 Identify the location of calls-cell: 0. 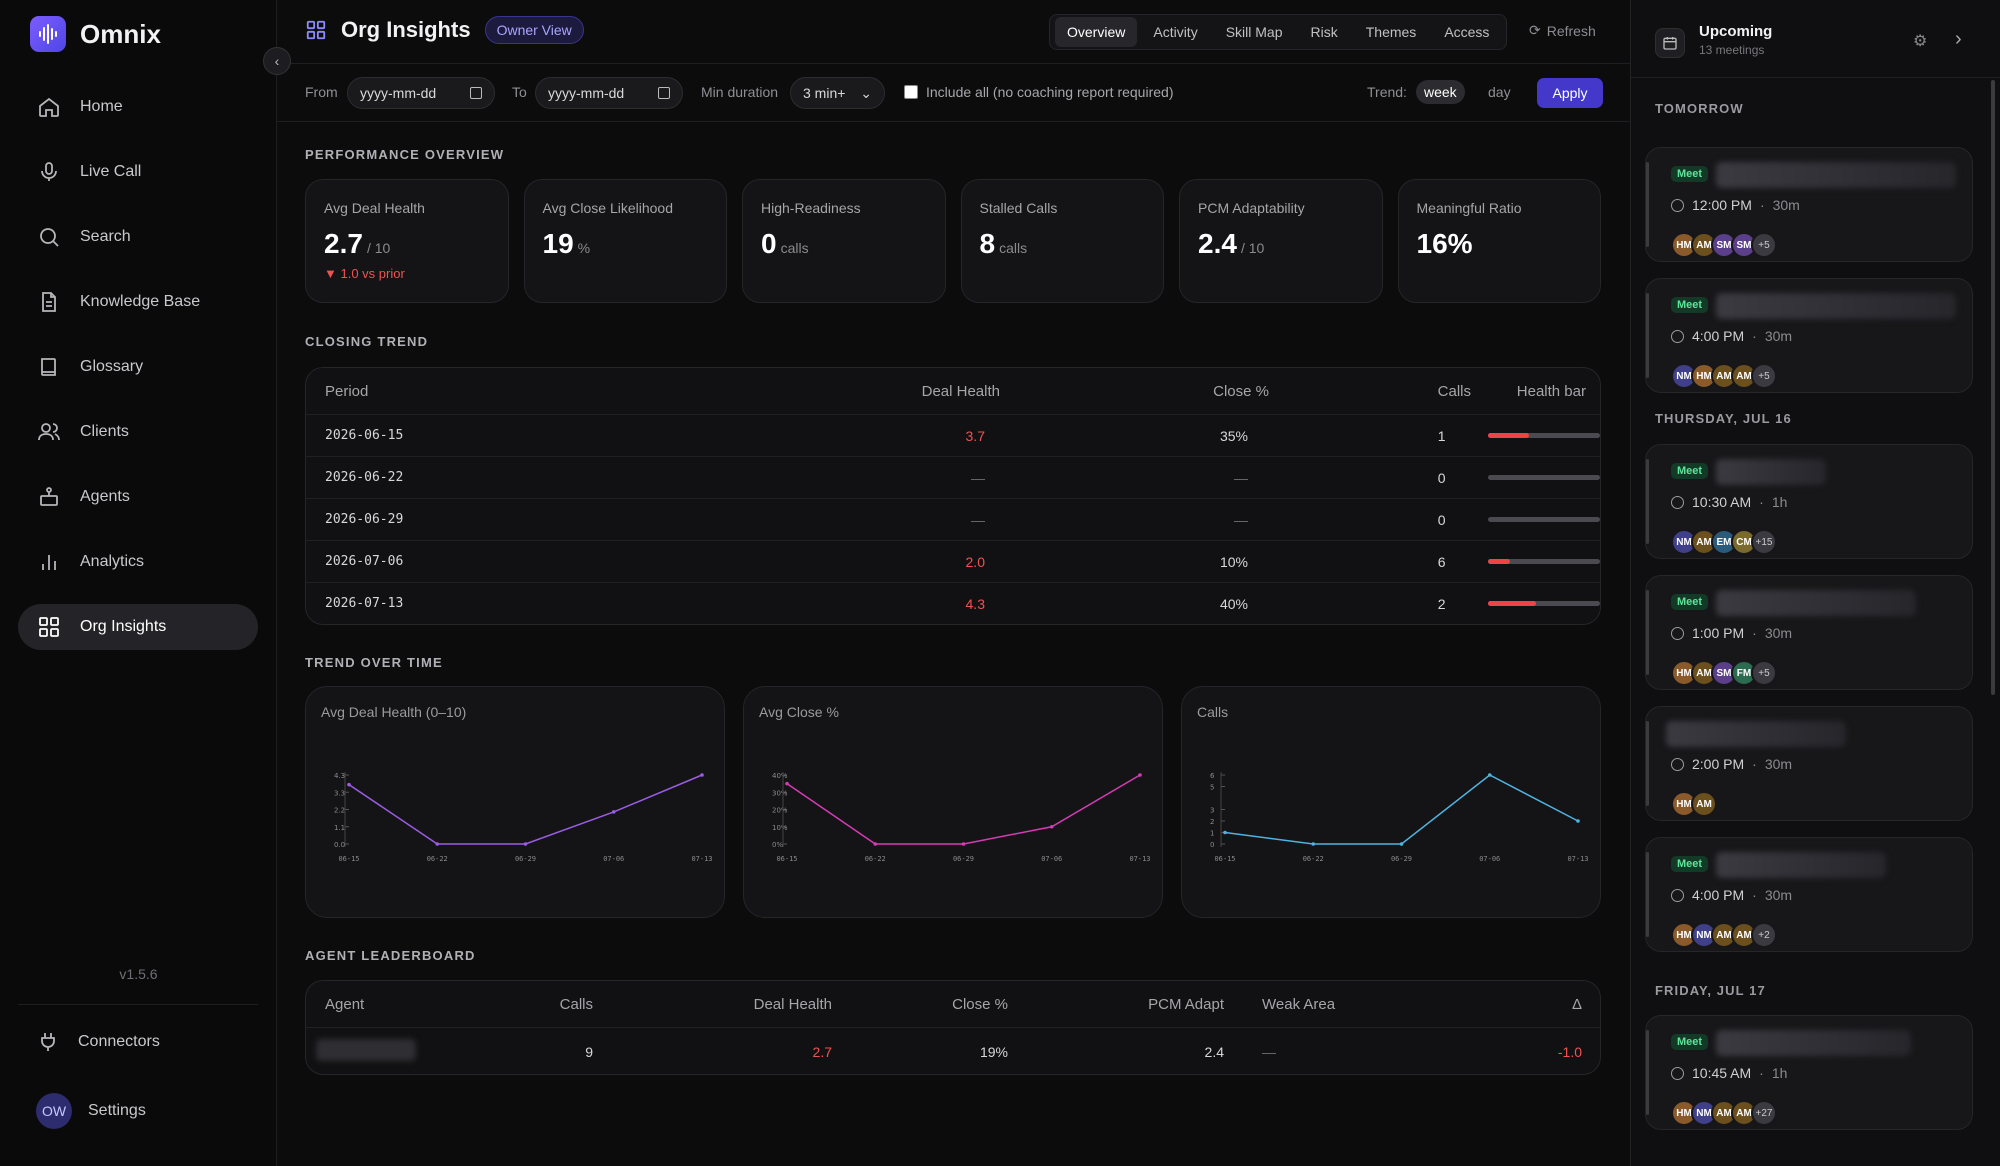
(1441, 519).